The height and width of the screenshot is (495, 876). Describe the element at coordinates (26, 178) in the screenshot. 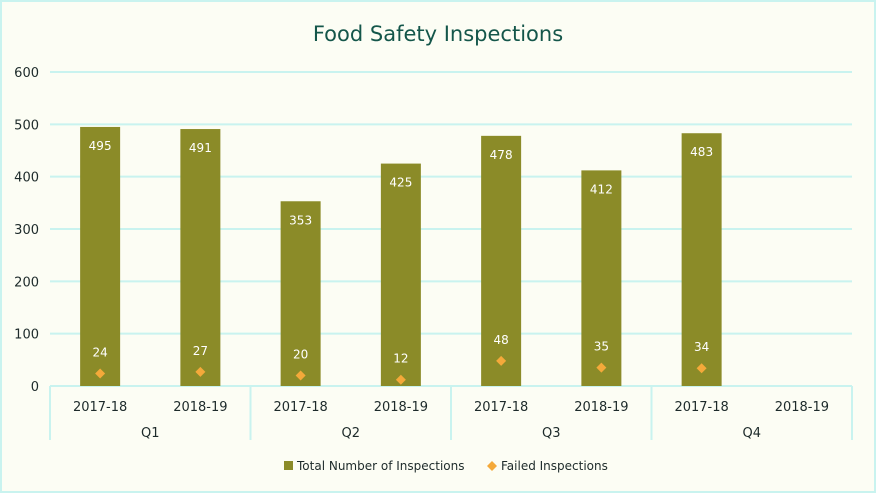

I see `y-tick-label: 400` at that location.